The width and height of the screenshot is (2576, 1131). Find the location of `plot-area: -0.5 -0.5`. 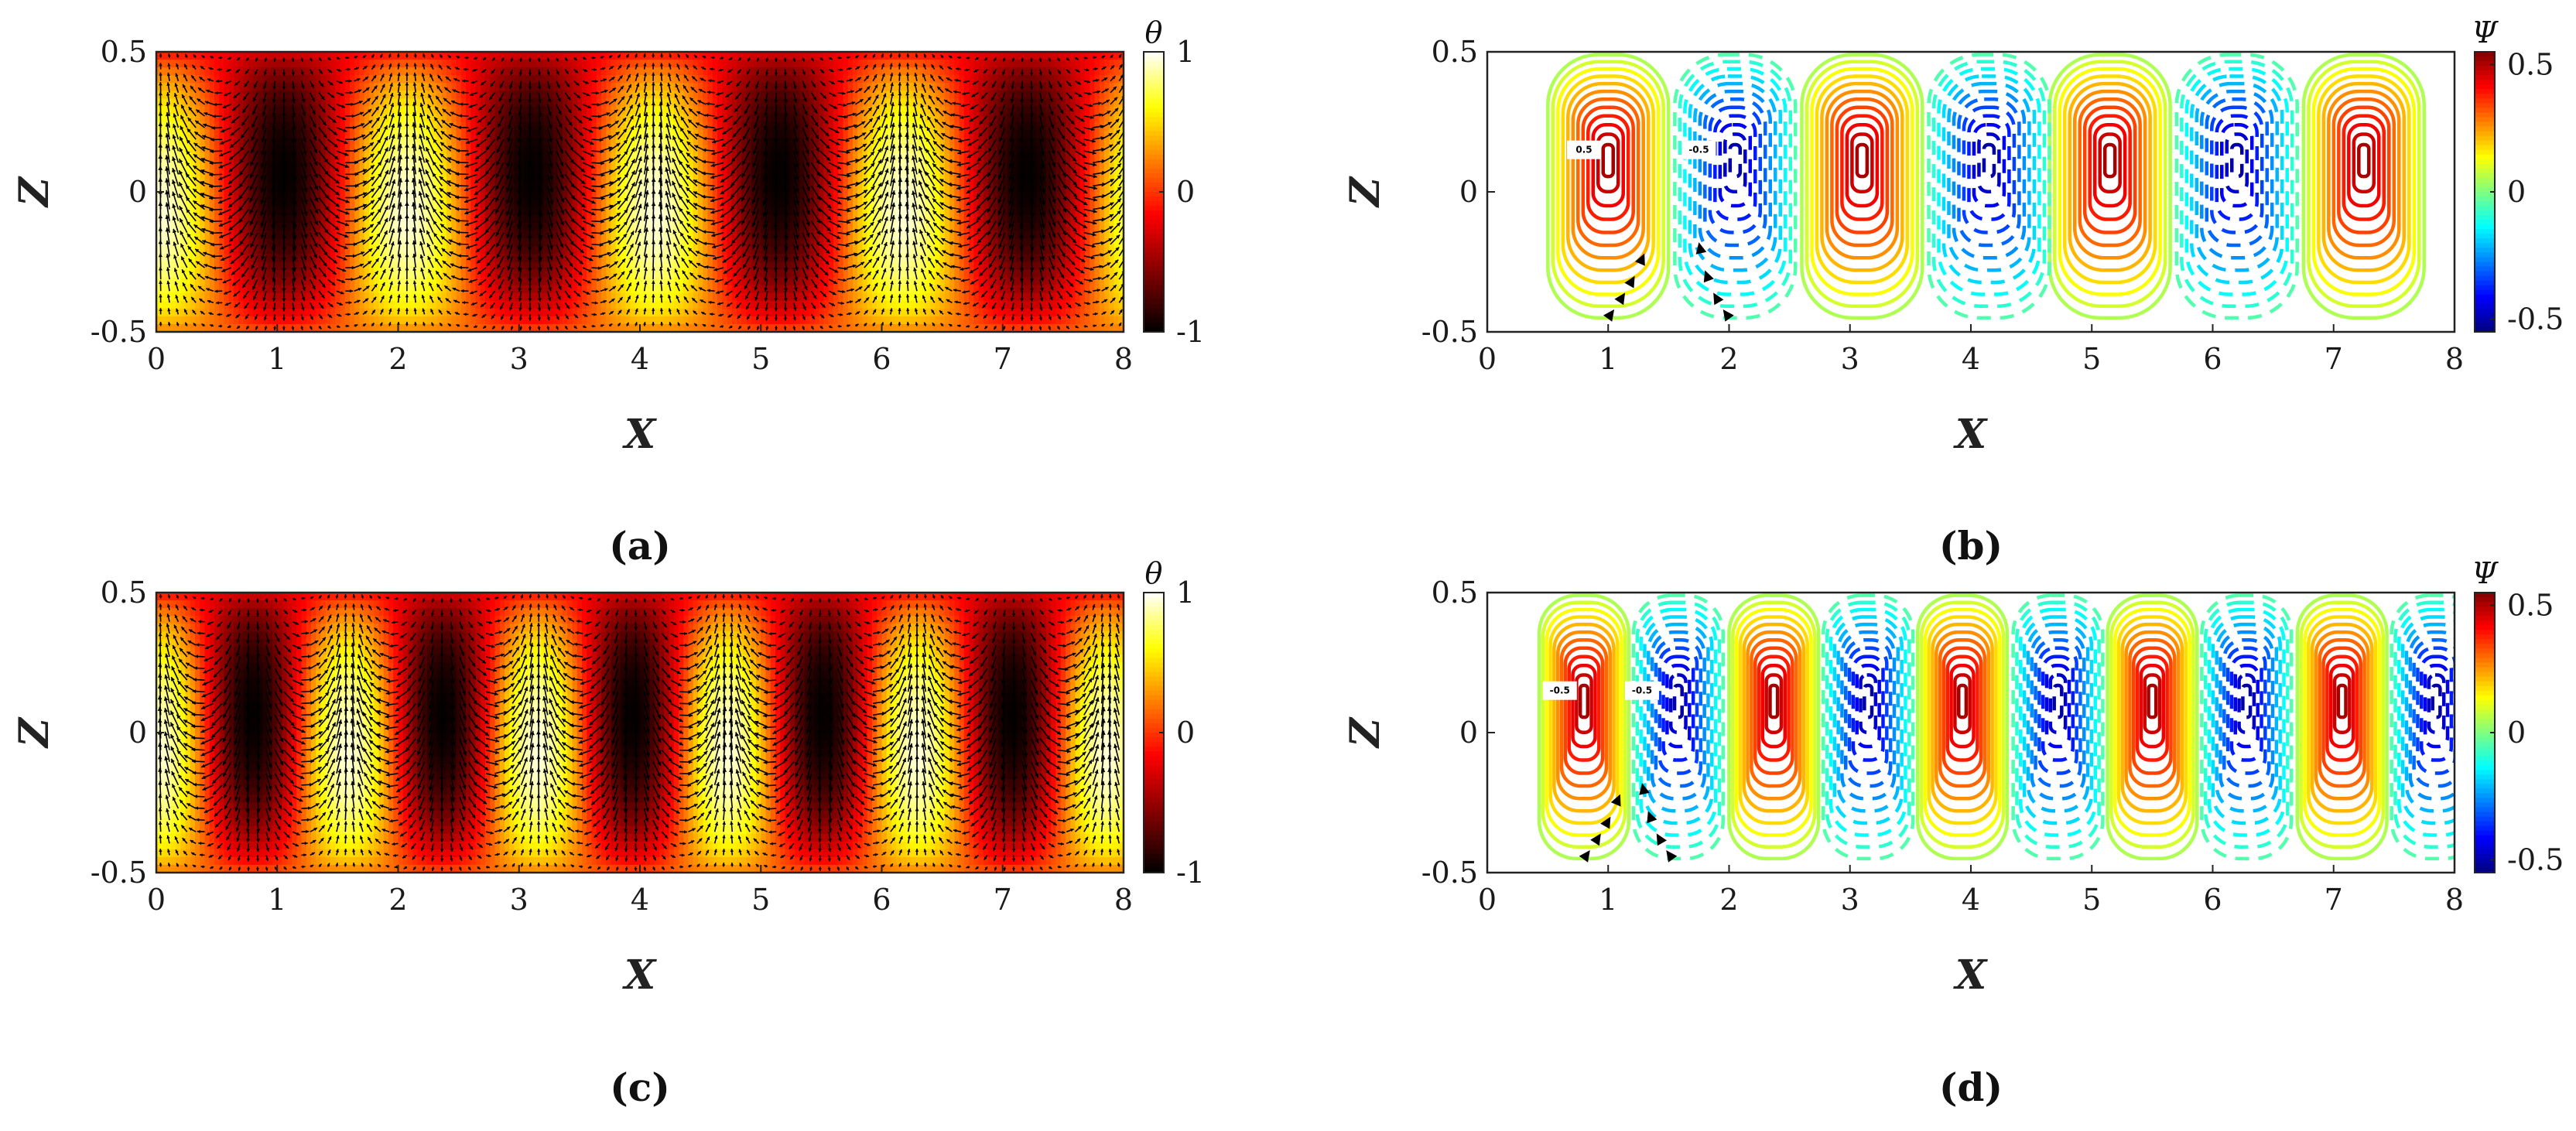

plot-area: -0.5 -0.5 is located at coordinates (1996, 728).